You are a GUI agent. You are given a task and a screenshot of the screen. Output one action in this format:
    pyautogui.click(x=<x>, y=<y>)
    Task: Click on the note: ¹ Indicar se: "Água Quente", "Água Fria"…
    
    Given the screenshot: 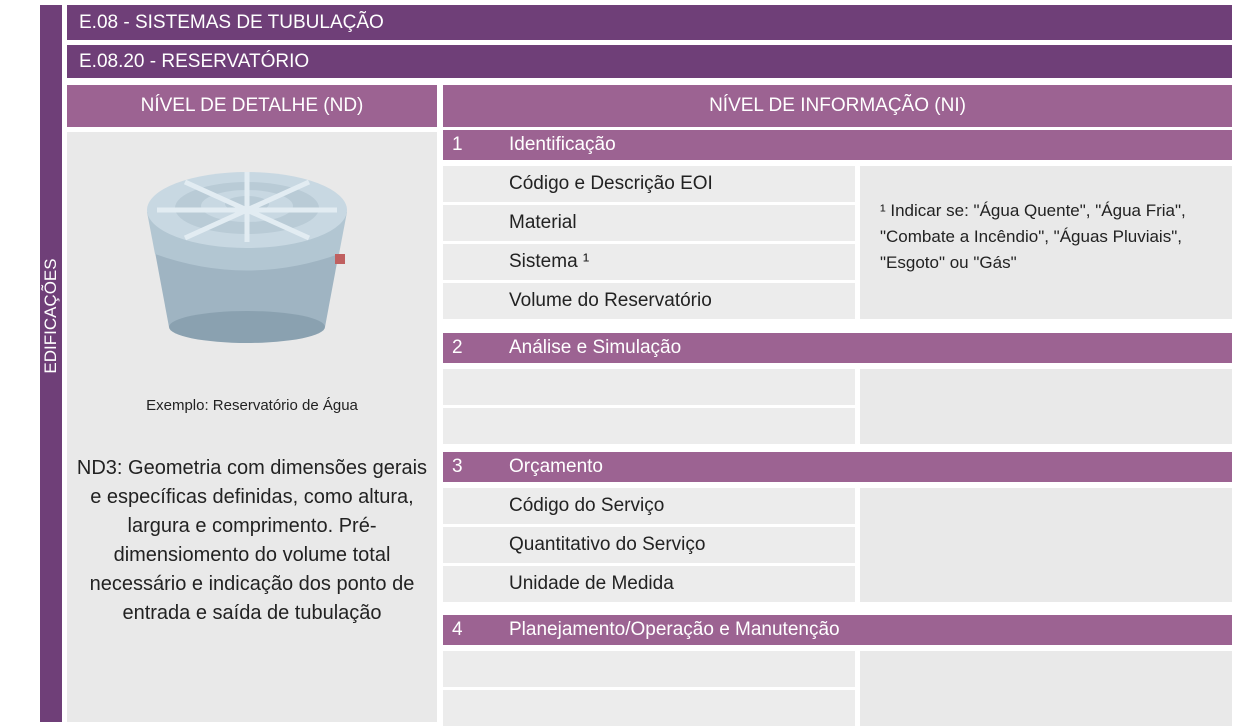 What is the action you would take?
    pyautogui.click(x=1033, y=236)
    